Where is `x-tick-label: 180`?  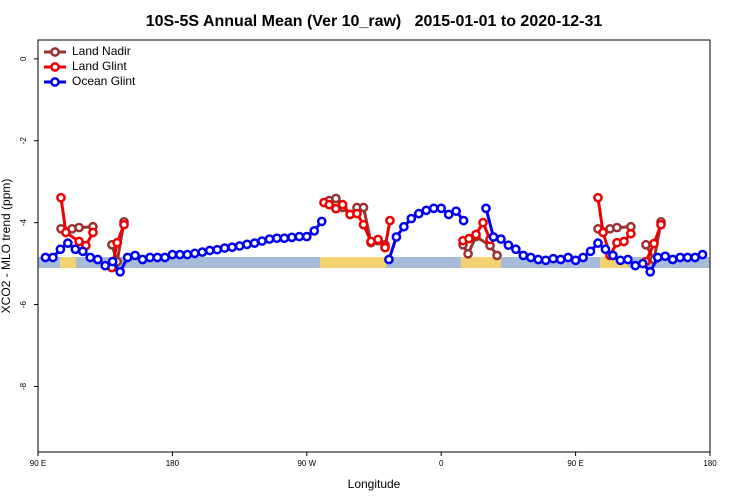
x-tick-label: 180 is located at coordinates (173, 463).